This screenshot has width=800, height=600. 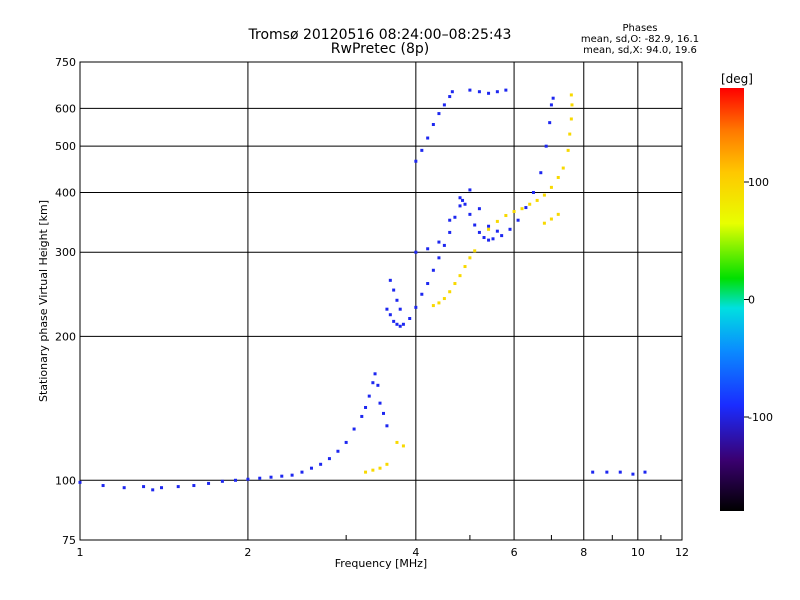 What do you see at coordinates (682, 552) in the screenshot?
I see `x-tick-label: 12` at bounding box center [682, 552].